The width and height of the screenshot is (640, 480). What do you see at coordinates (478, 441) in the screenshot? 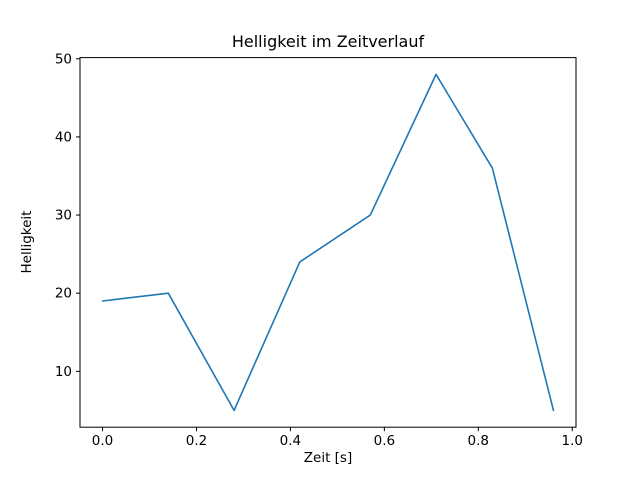
I see `x-tick-label: 0.8` at bounding box center [478, 441].